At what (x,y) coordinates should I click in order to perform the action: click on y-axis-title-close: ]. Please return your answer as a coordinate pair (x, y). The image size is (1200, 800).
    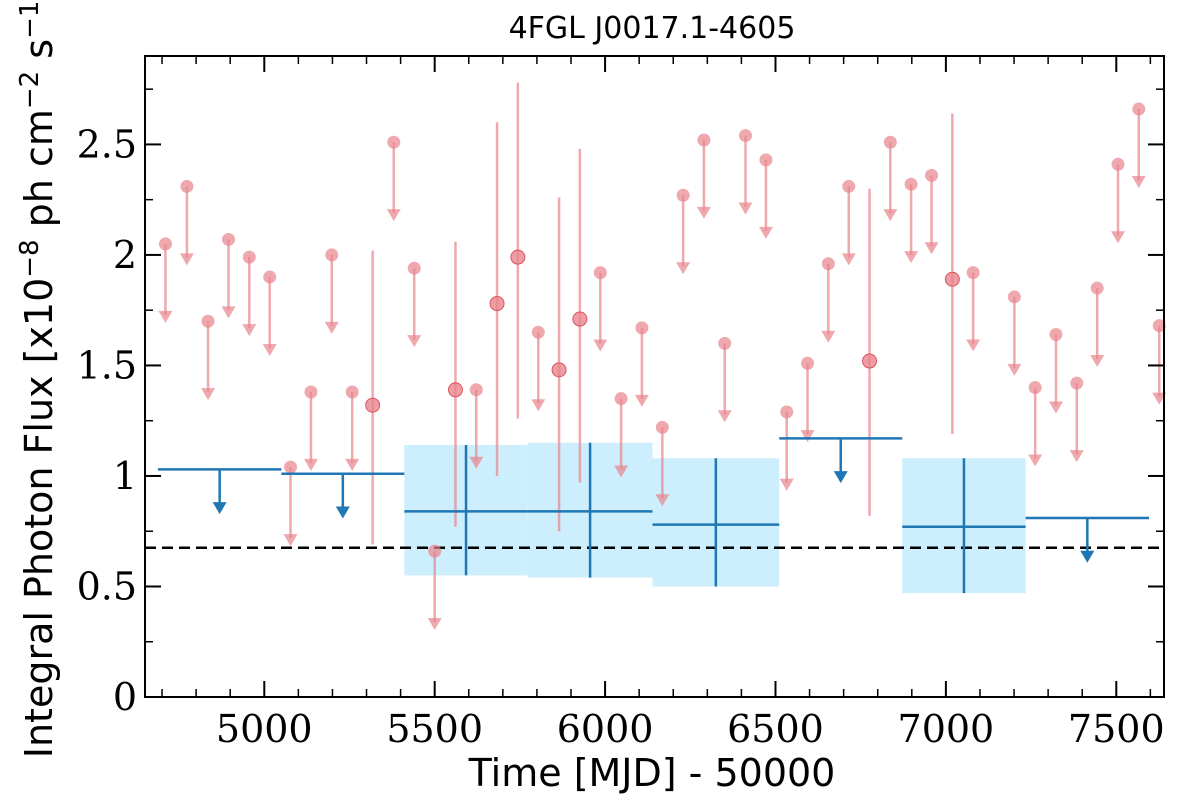
    Looking at the image, I should click on (39, 0).